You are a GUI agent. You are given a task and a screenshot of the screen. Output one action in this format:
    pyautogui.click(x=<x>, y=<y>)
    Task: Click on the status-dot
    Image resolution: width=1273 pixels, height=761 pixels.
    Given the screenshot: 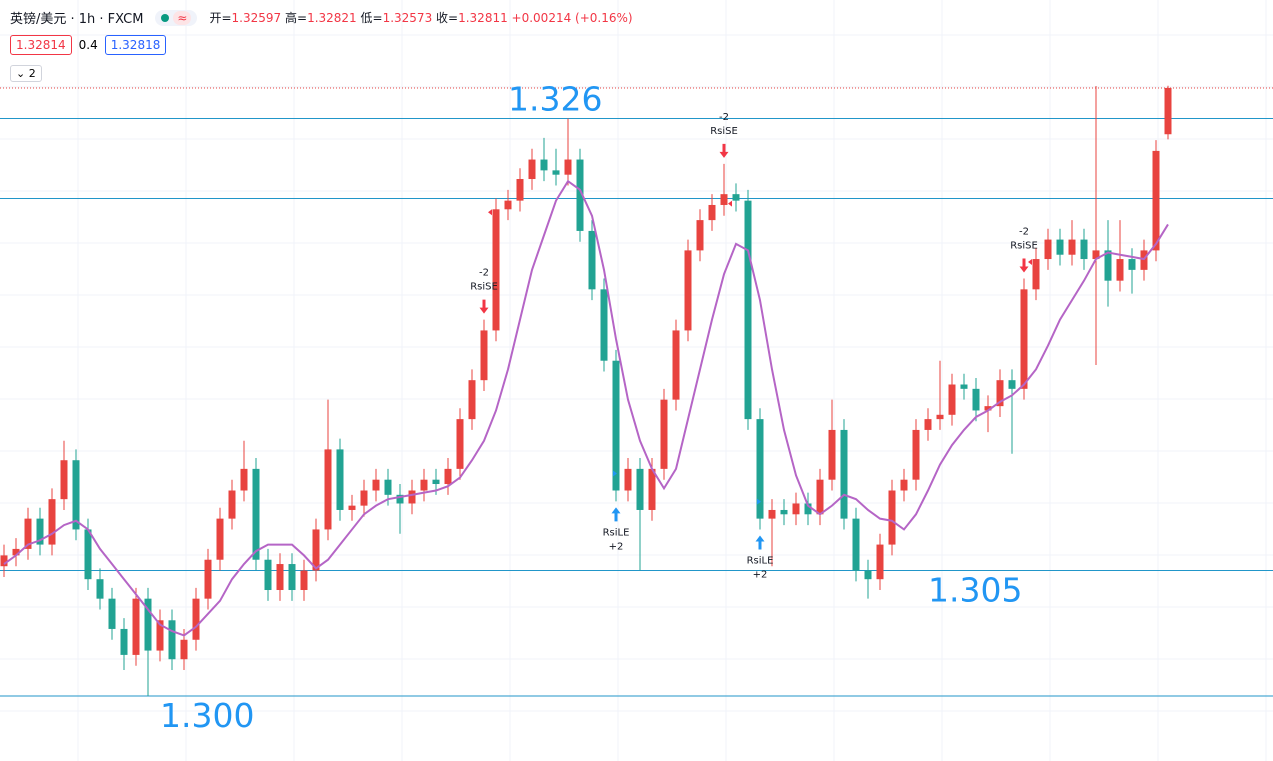 What is the action you would take?
    pyautogui.click(x=165, y=17)
    